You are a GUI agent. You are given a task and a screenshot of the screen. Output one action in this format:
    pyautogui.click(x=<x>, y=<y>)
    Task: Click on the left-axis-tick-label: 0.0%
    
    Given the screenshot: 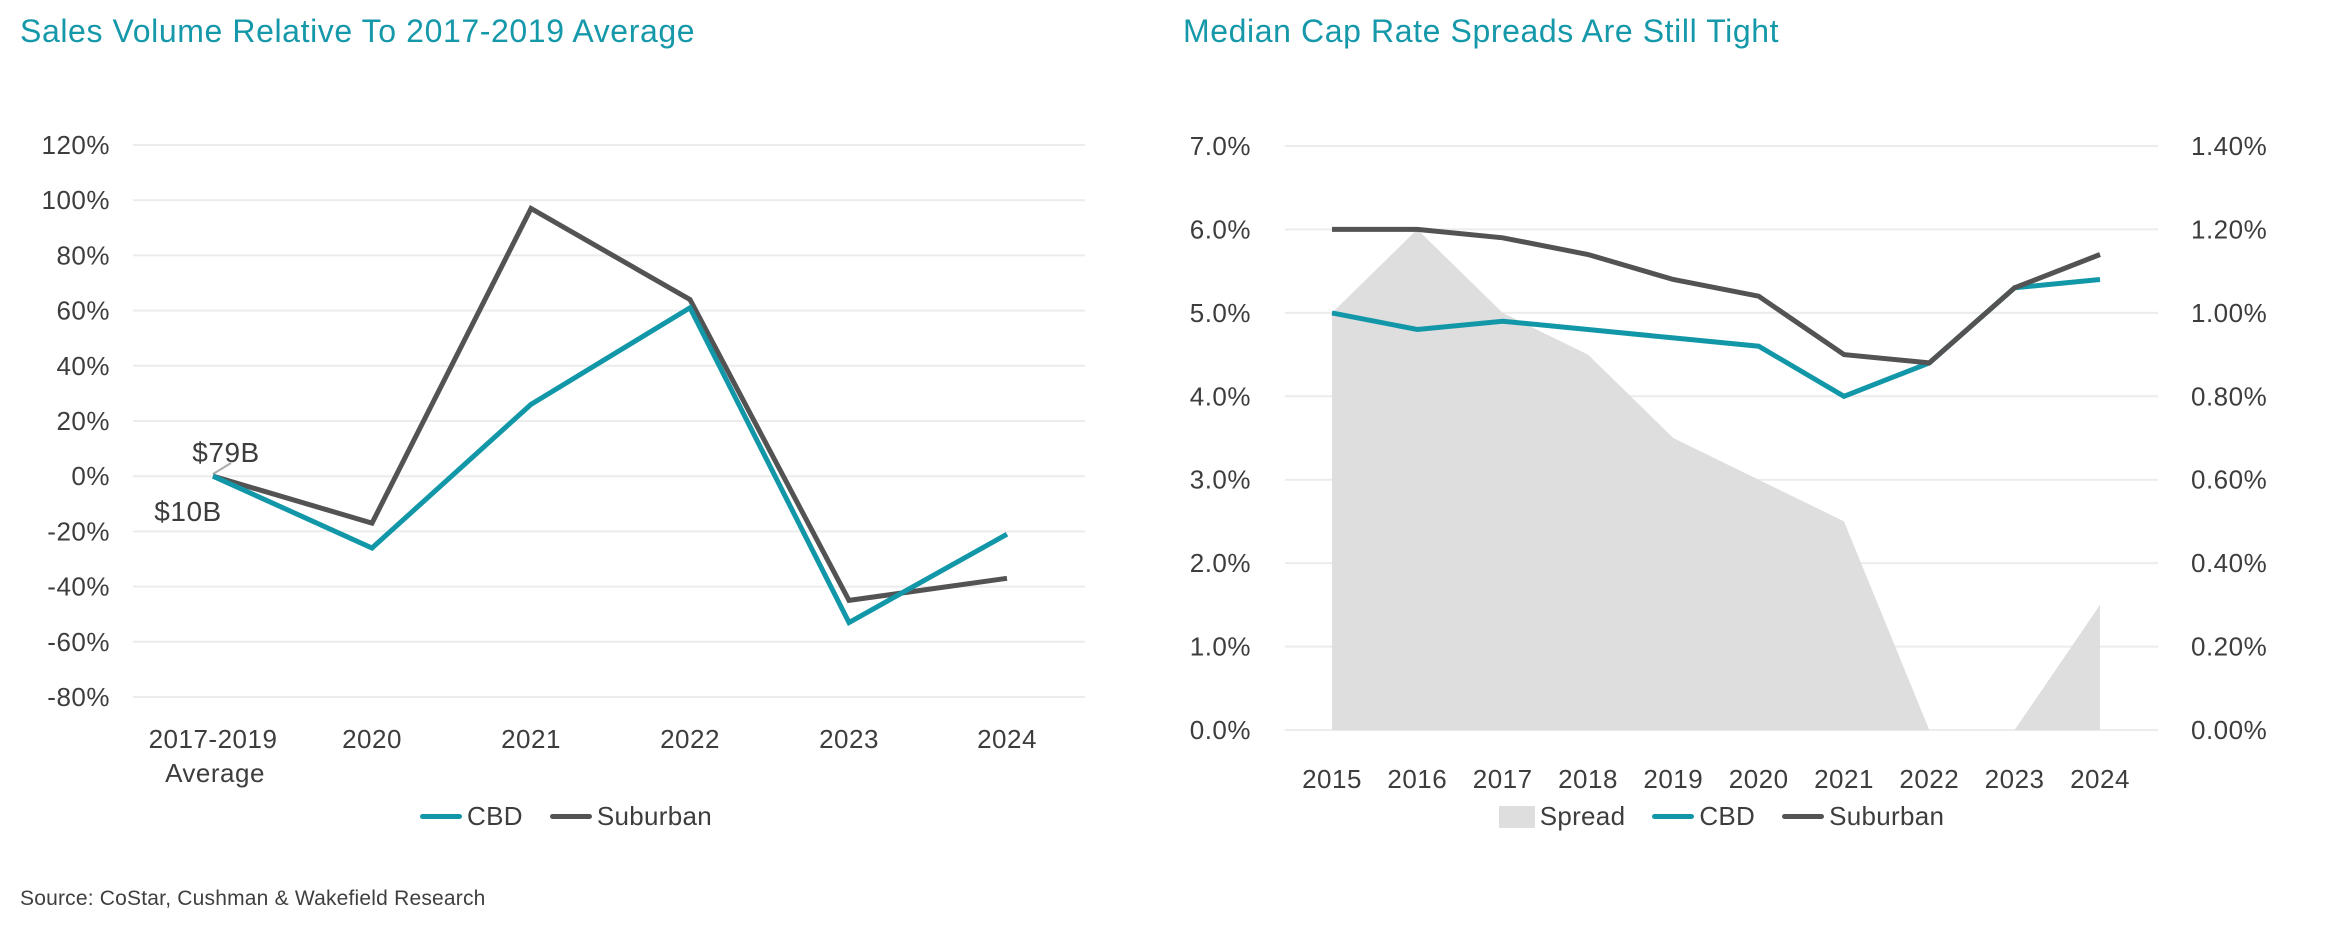 What is the action you would take?
    pyautogui.click(x=1220, y=730)
    